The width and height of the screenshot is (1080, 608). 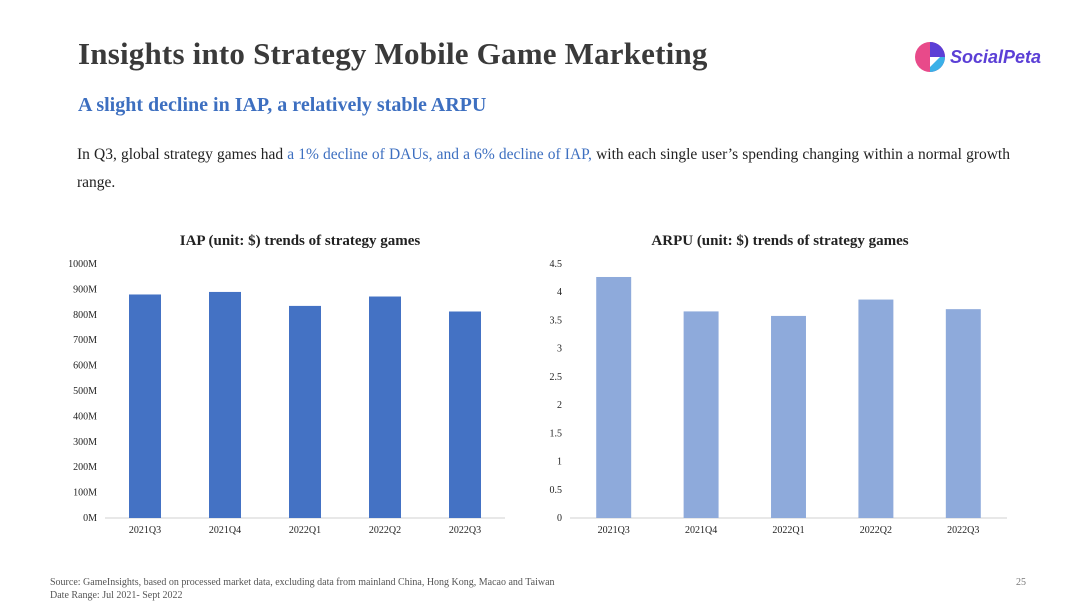 What do you see at coordinates (559, 462) in the screenshot?
I see `arpu-y-tick-label: 1` at bounding box center [559, 462].